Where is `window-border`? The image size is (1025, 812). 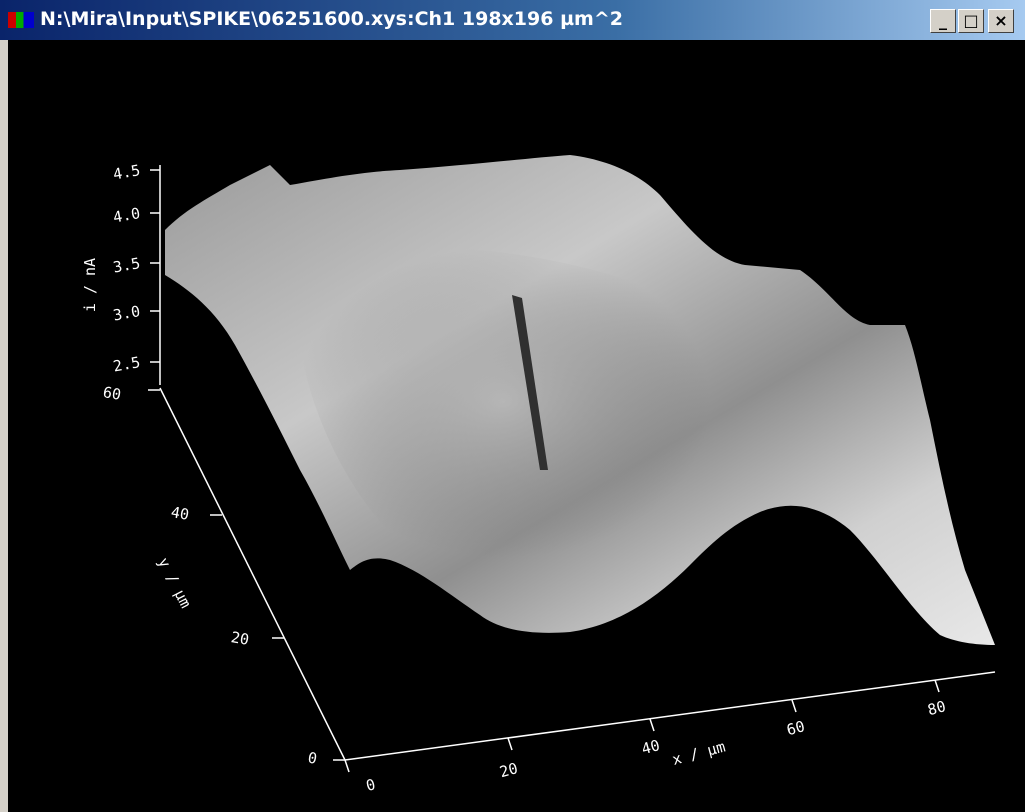 window-border is located at coordinates (4, 426).